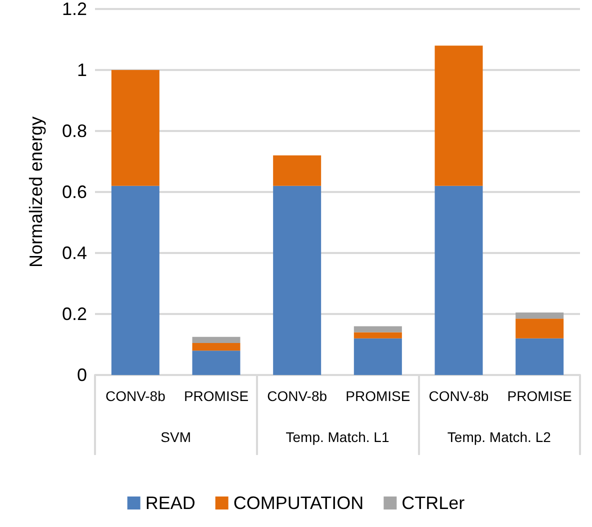 Image resolution: width=592 pixels, height=527 pixels. Describe the element at coordinates (338, 437) in the screenshot. I see `text: Temp. Match. L1` at that location.